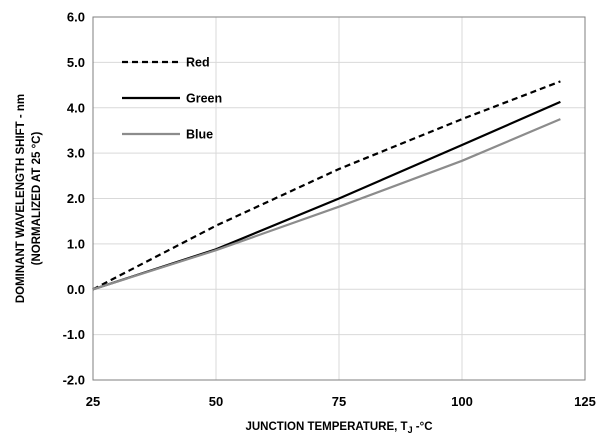  Describe the element at coordinates (21, 198) in the screenshot. I see `y-axis-title: DOMINANT WAVELENGTH SHIFT - nm` at that location.